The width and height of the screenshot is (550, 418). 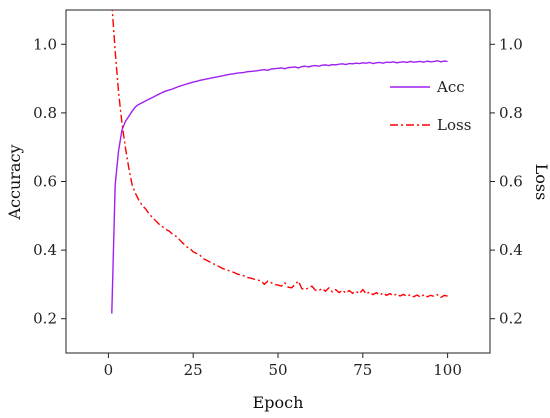 I want to click on left-y-tick-label: 0.6, so click(x=45, y=182).